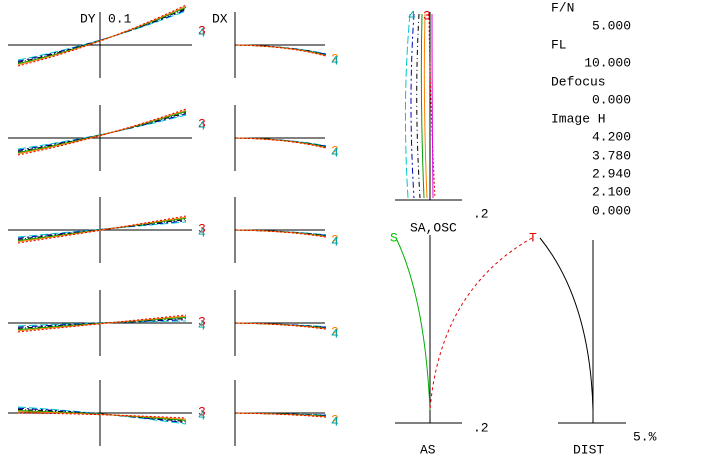 This screenshot has height=457, width=706. What do you see at coordinates (607, 62) in the screenshot?
I see `spec-value: 10.000` at bounding box center [607, 62].